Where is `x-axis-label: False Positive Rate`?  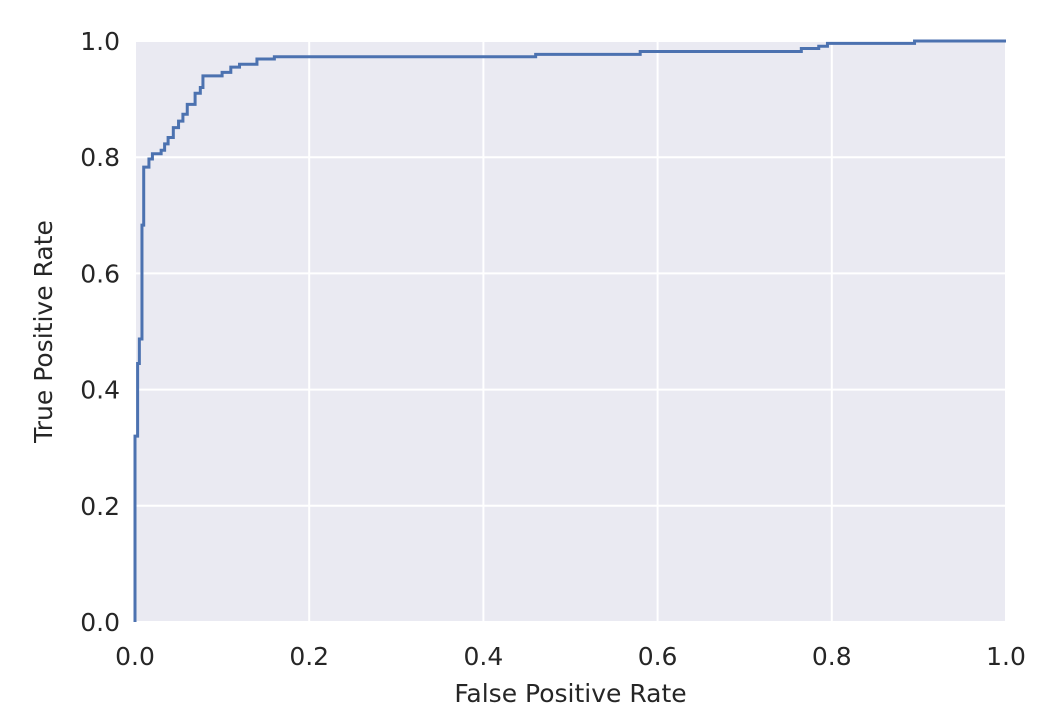
x-axis-label: False Positive Rate is located at coordinates (570, 693).